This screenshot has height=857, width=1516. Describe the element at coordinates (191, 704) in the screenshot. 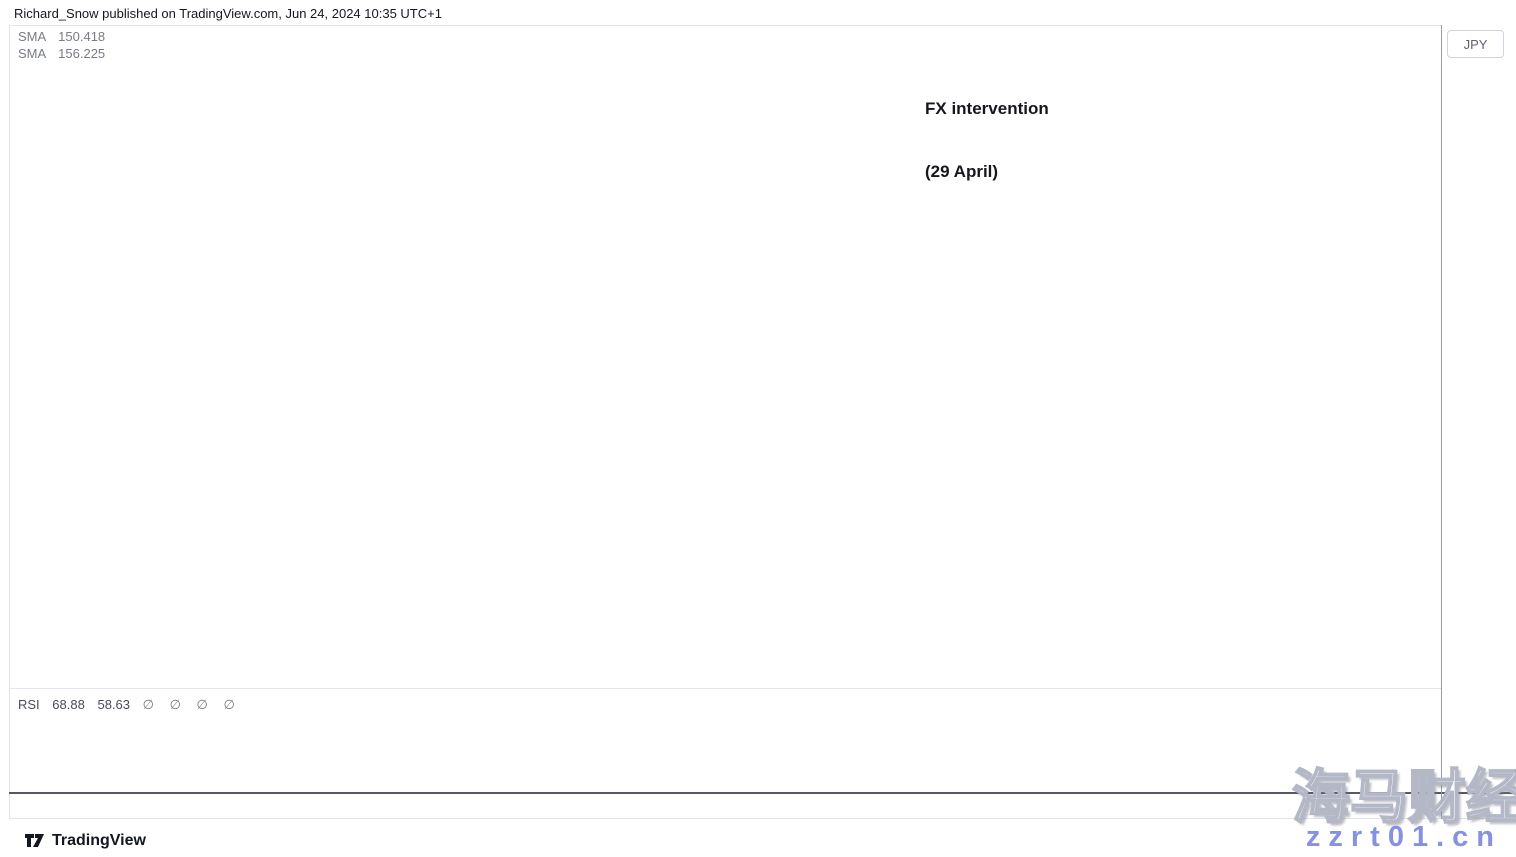

I see `rsi-empty-slots-icon: ∅ ∅ ∅ ∅` at that location.